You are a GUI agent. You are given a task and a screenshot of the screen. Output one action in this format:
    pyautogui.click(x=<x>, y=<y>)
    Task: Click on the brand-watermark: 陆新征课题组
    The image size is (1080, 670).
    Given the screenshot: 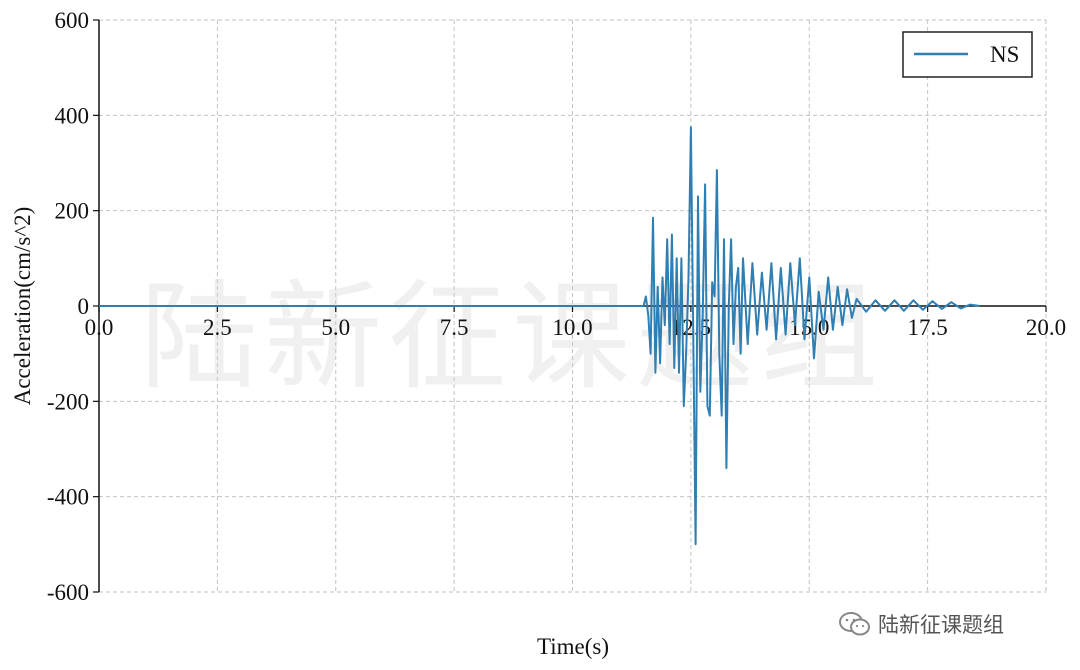 What is the action you would take?
    pyautogui.click(x=921, y=624)
    